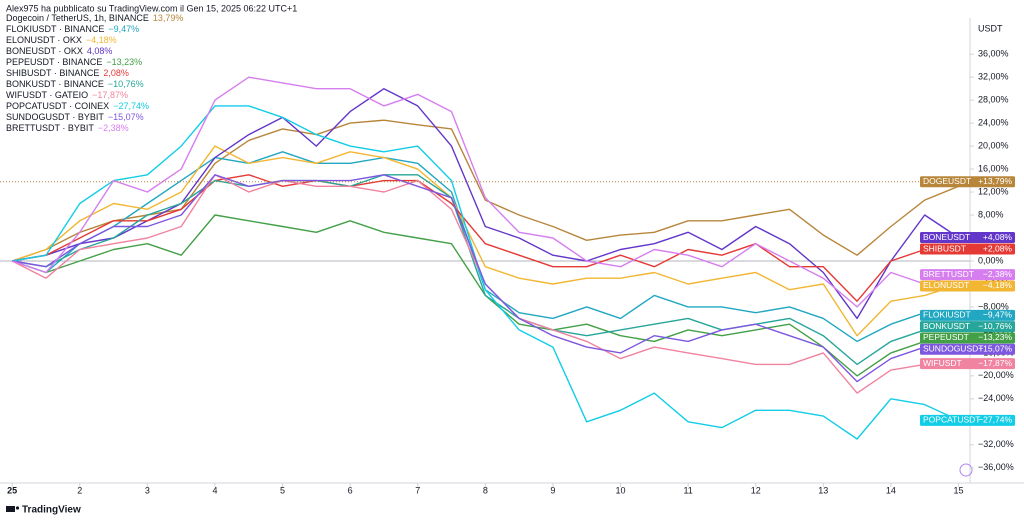 The image size is (1024, 522). What do you see at coordinates (123, 29) in the screenshot?
I see `legend-value: −9,47%` at bounding box center [123, 29].